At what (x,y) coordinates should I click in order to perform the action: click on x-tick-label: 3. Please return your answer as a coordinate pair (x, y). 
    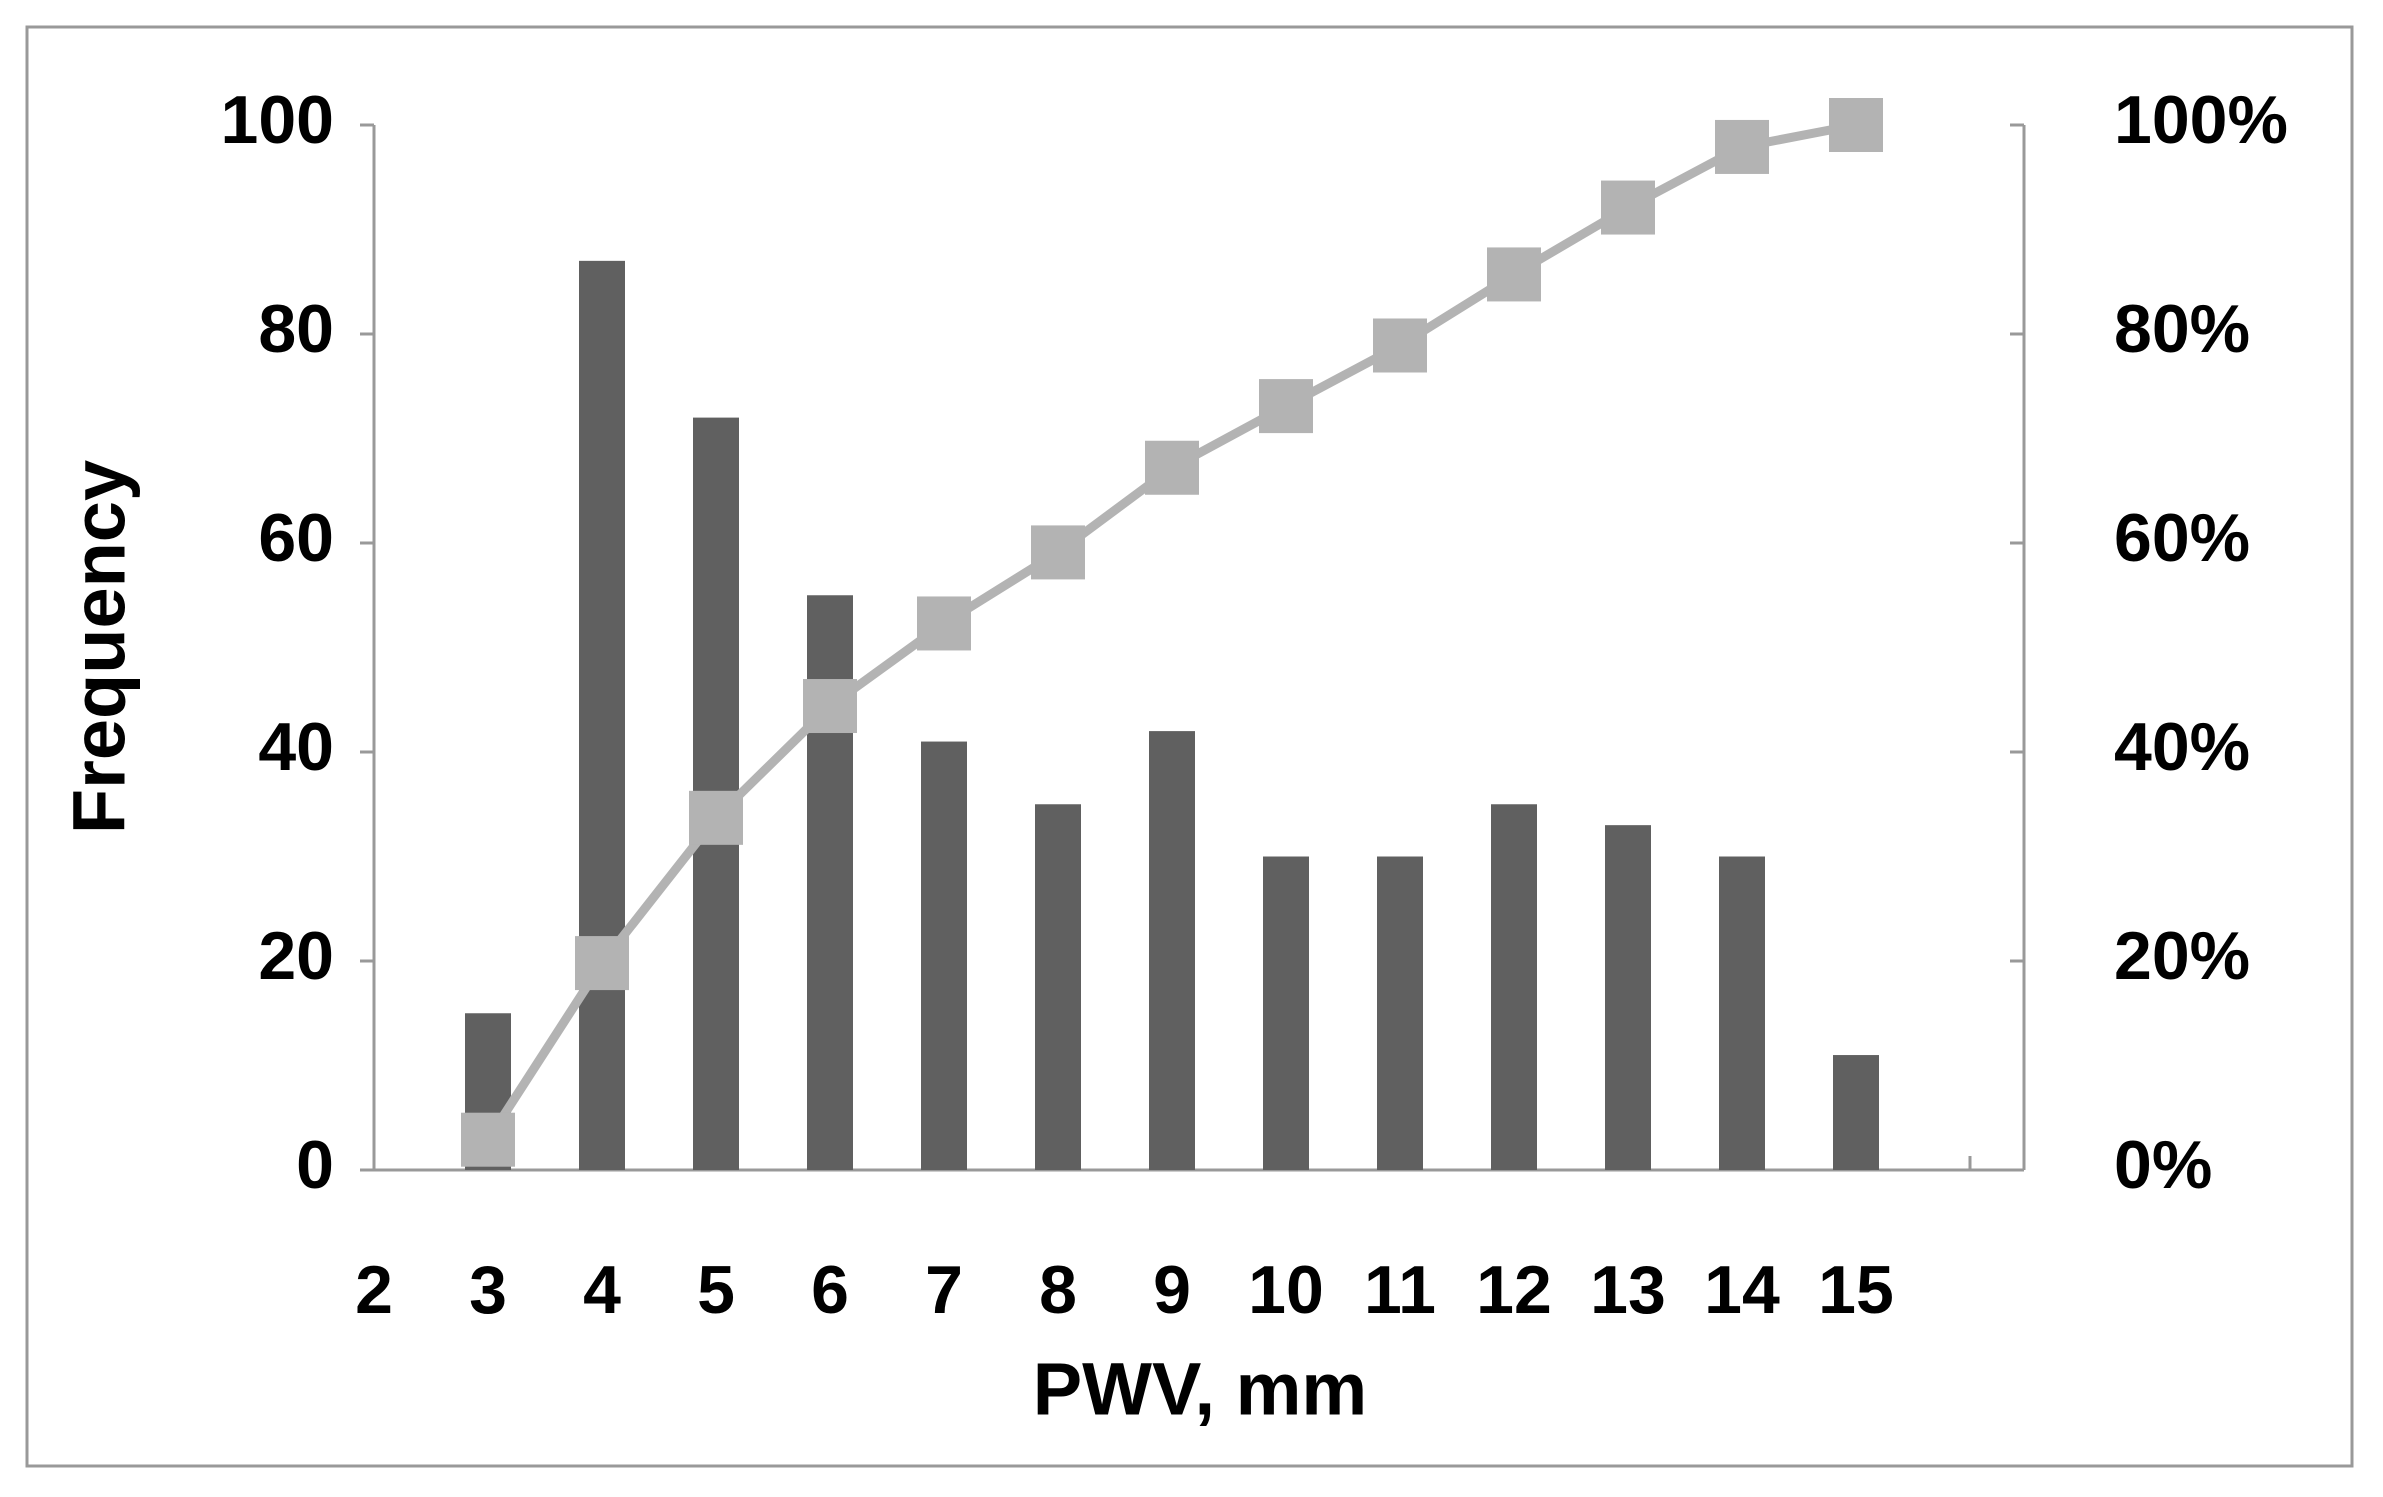
    Looking at the image, I should click on (488, 1290).